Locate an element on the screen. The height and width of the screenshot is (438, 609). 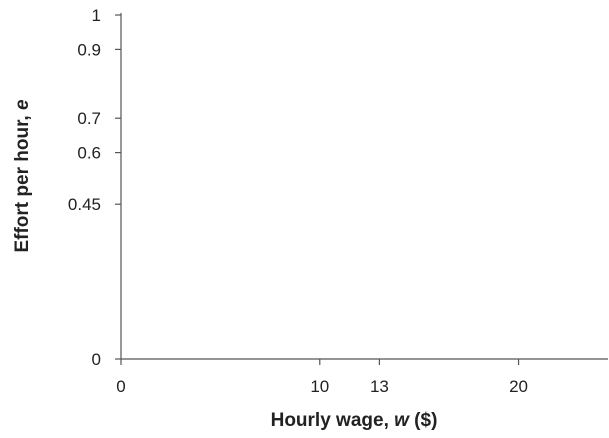
x-axis-title-unit: ($) is located at coordinates (423, 420).